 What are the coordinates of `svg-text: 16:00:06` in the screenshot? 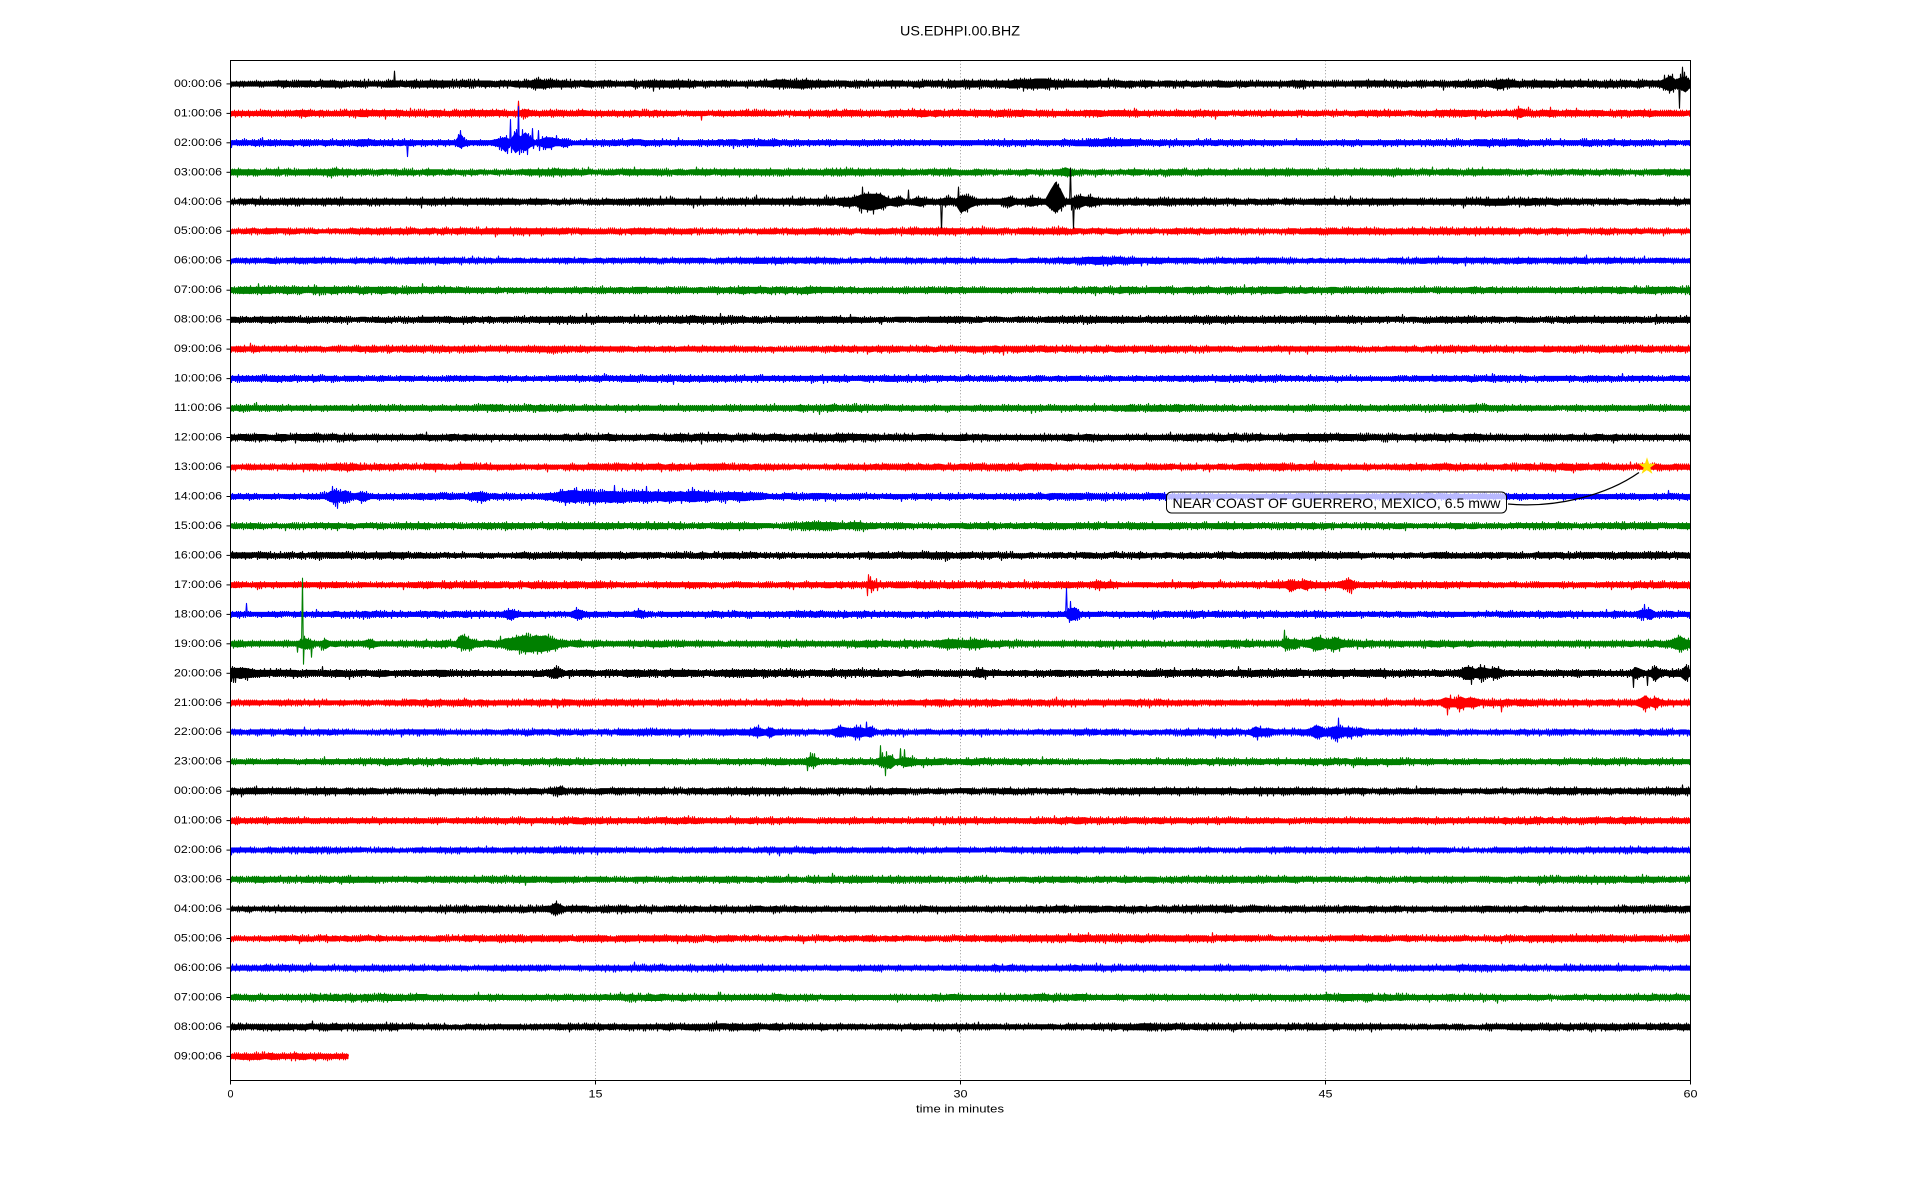 It's located at (198, 555).